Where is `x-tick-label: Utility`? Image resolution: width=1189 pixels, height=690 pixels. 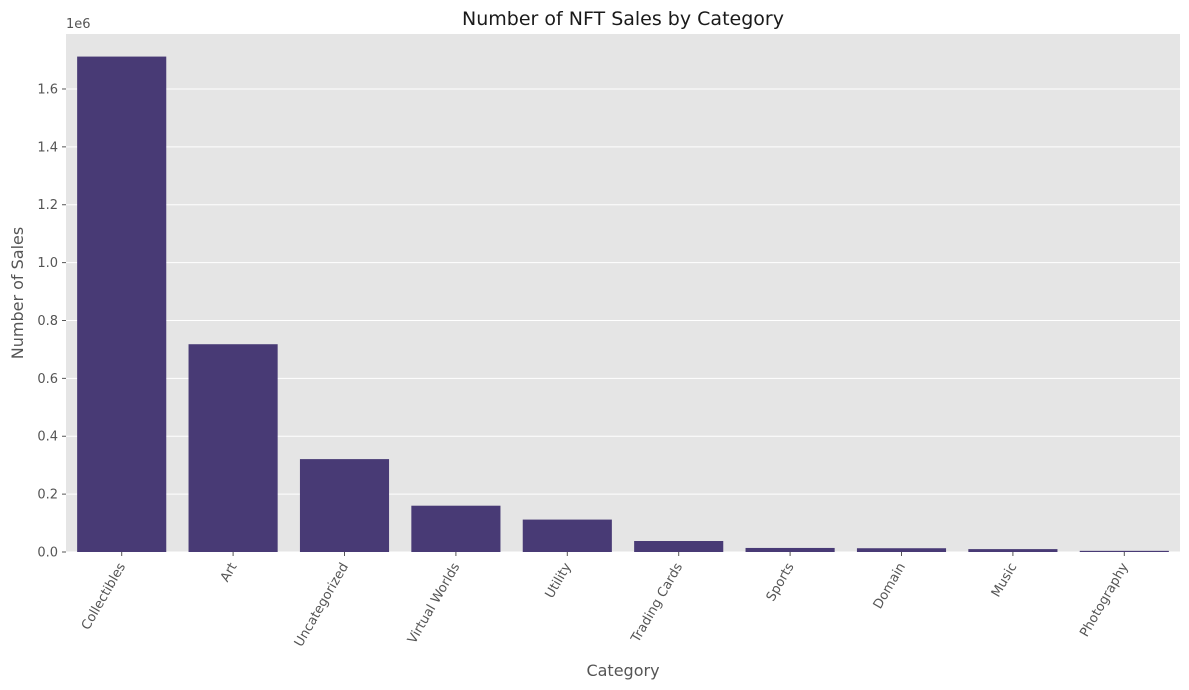 x-tick-label: Utility is located at coordinates (559, 580).